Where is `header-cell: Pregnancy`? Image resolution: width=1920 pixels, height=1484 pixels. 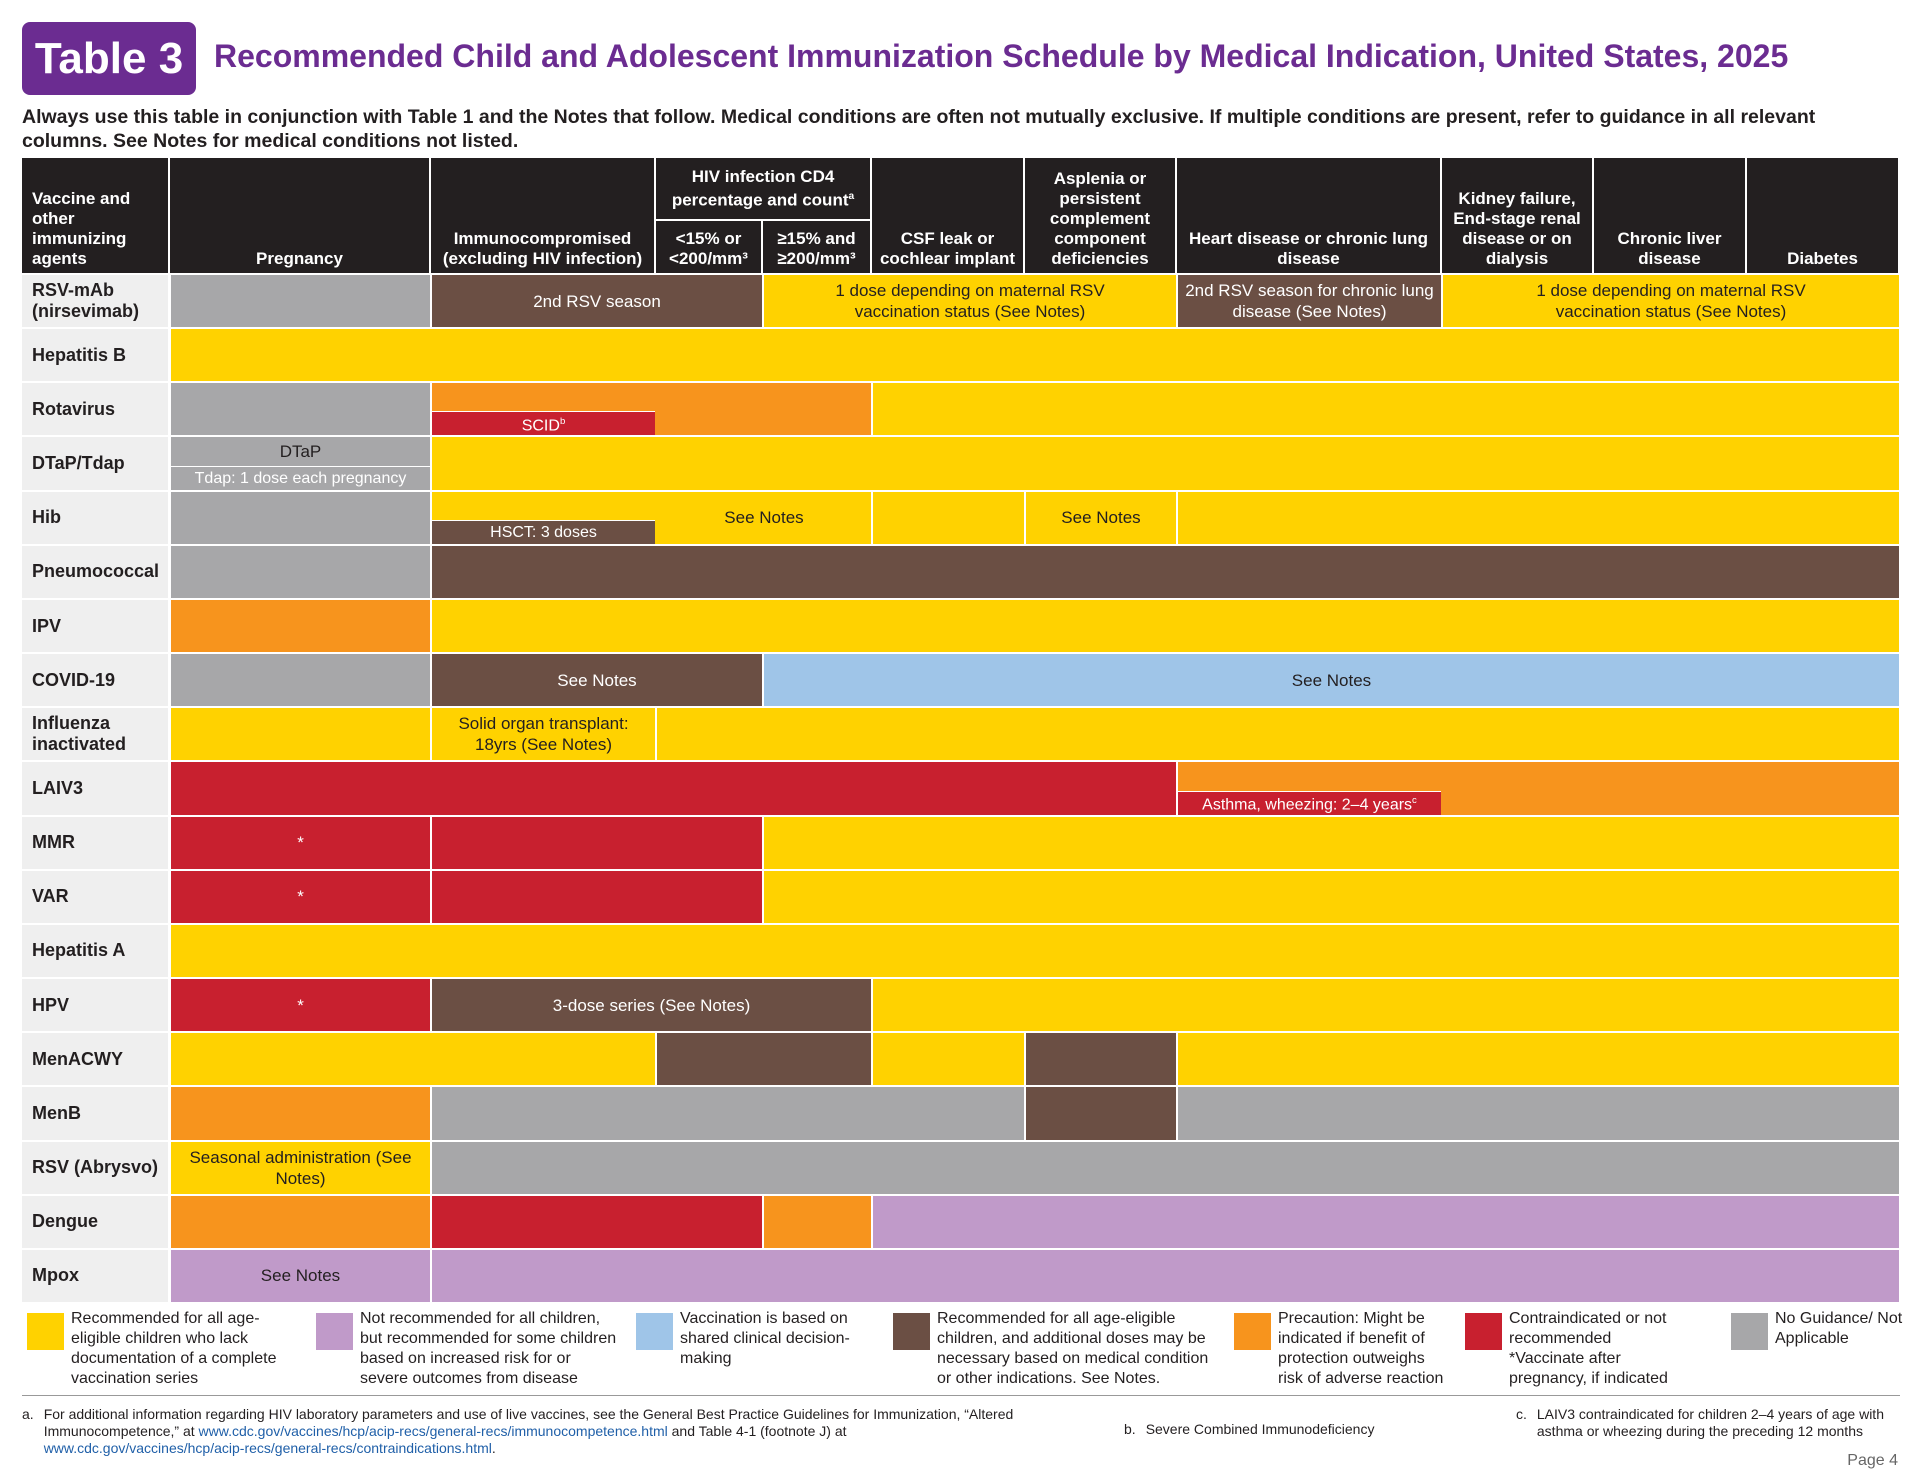 header-cell: Pregnancy is located at coordinates (299, 215).